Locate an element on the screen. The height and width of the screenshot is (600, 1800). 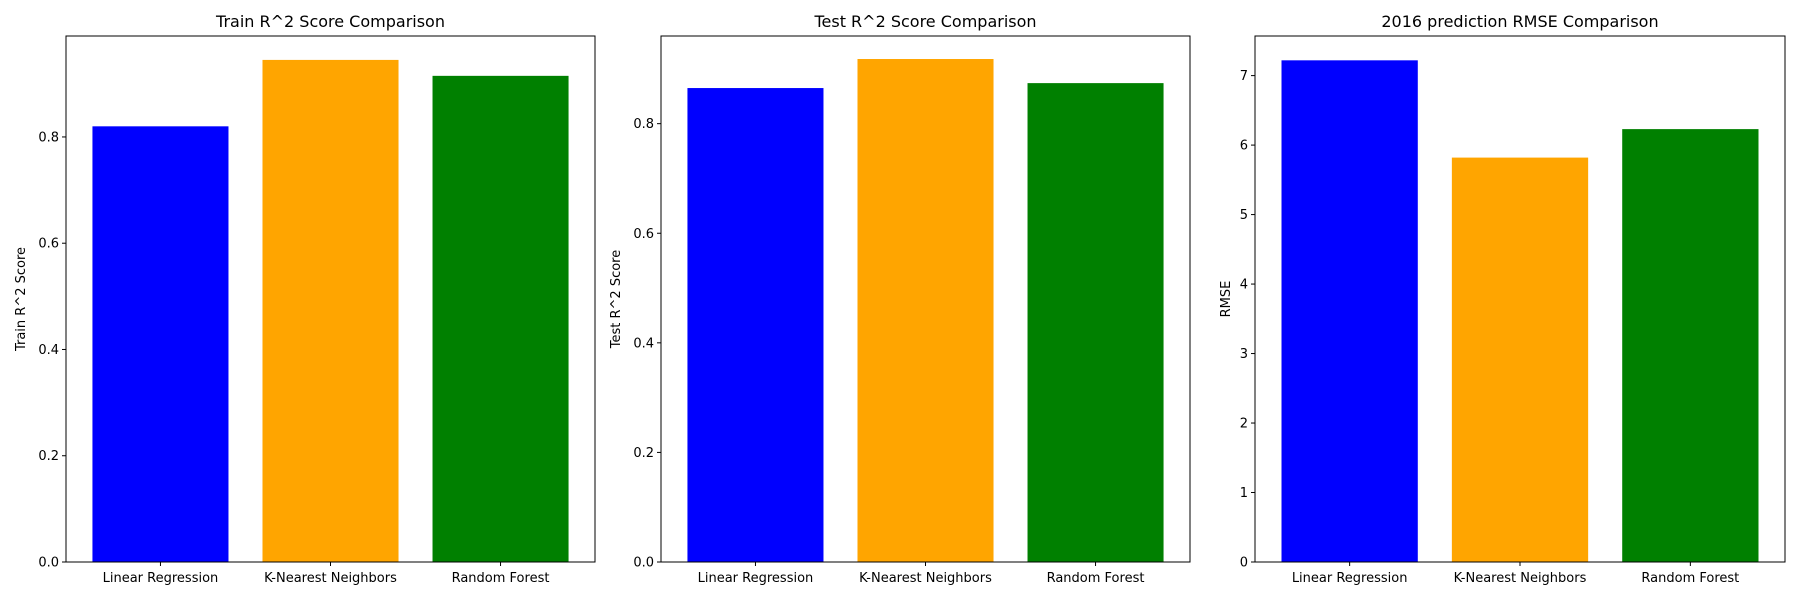
y-tick-label: 4 is located at coordinates (1244, 285).